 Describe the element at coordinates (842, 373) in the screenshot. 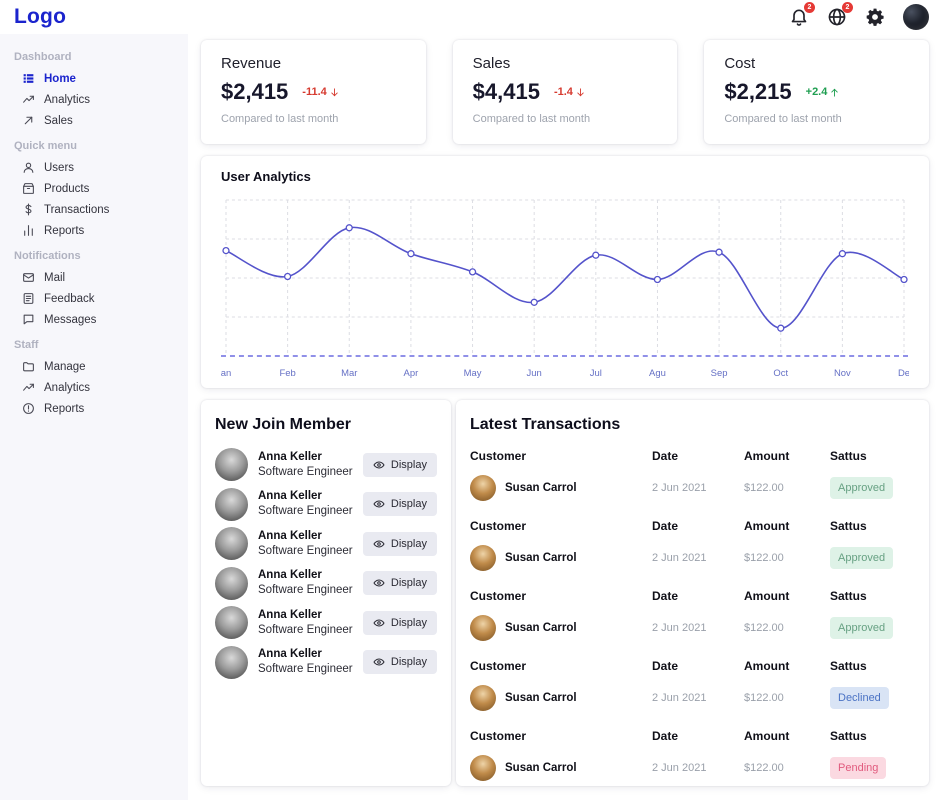

I see `x-tick-label: Nov` at that location.